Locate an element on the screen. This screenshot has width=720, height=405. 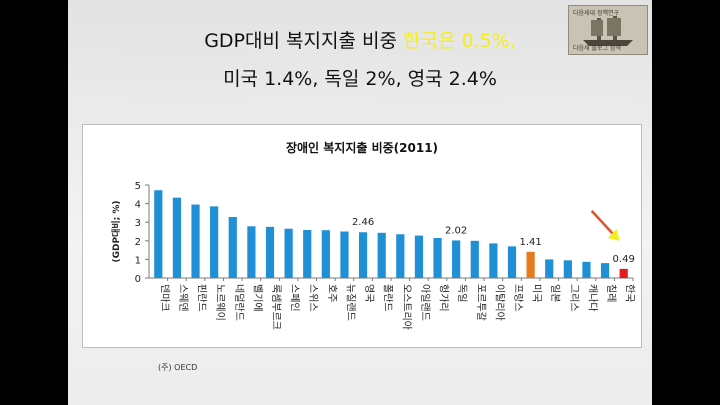
x-tick-label: 덴마크 is located at coordinates (164, 298).